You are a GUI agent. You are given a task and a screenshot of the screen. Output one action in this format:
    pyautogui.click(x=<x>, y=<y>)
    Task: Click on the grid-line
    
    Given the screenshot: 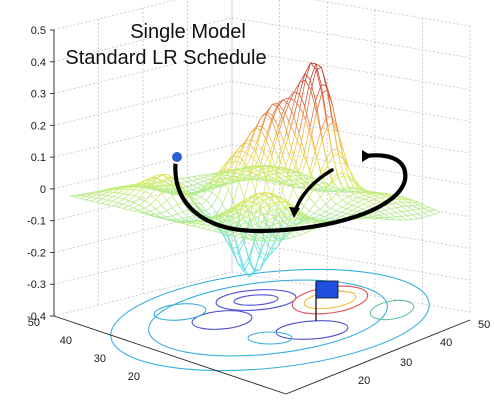 What is the action you would take?
    pyautogui.click(x=143, y=71)
    